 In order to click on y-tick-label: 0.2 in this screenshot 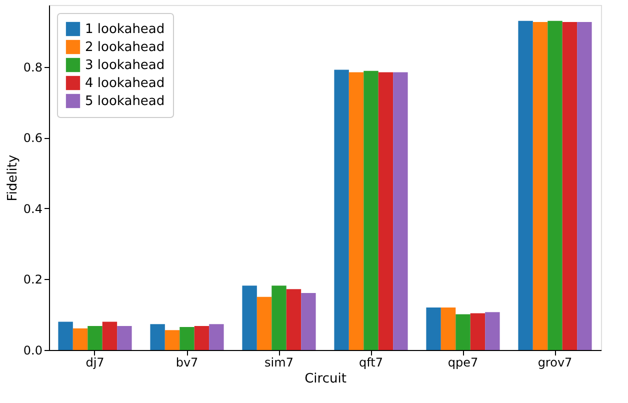, I will do `click(32, 279)`.